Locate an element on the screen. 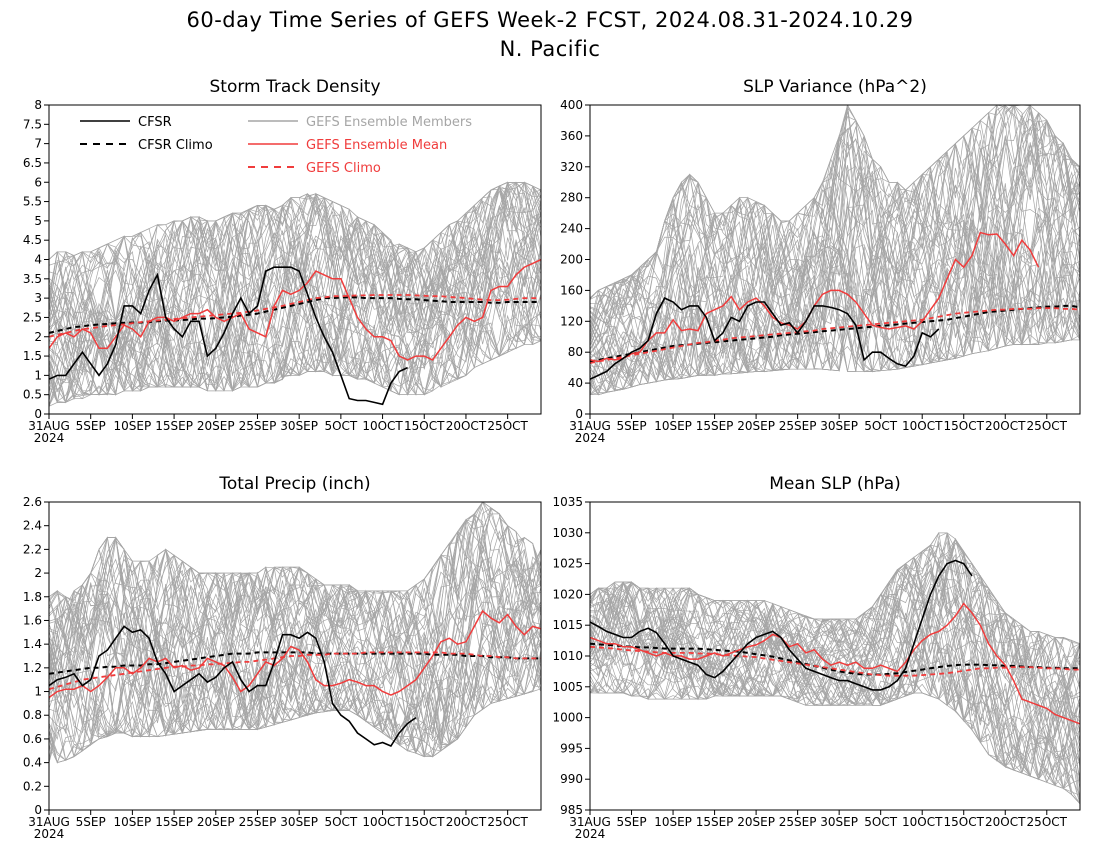 This screenshot has width=1100, height=850. y-tick-label: 8 is located at coordinates (38, 105).